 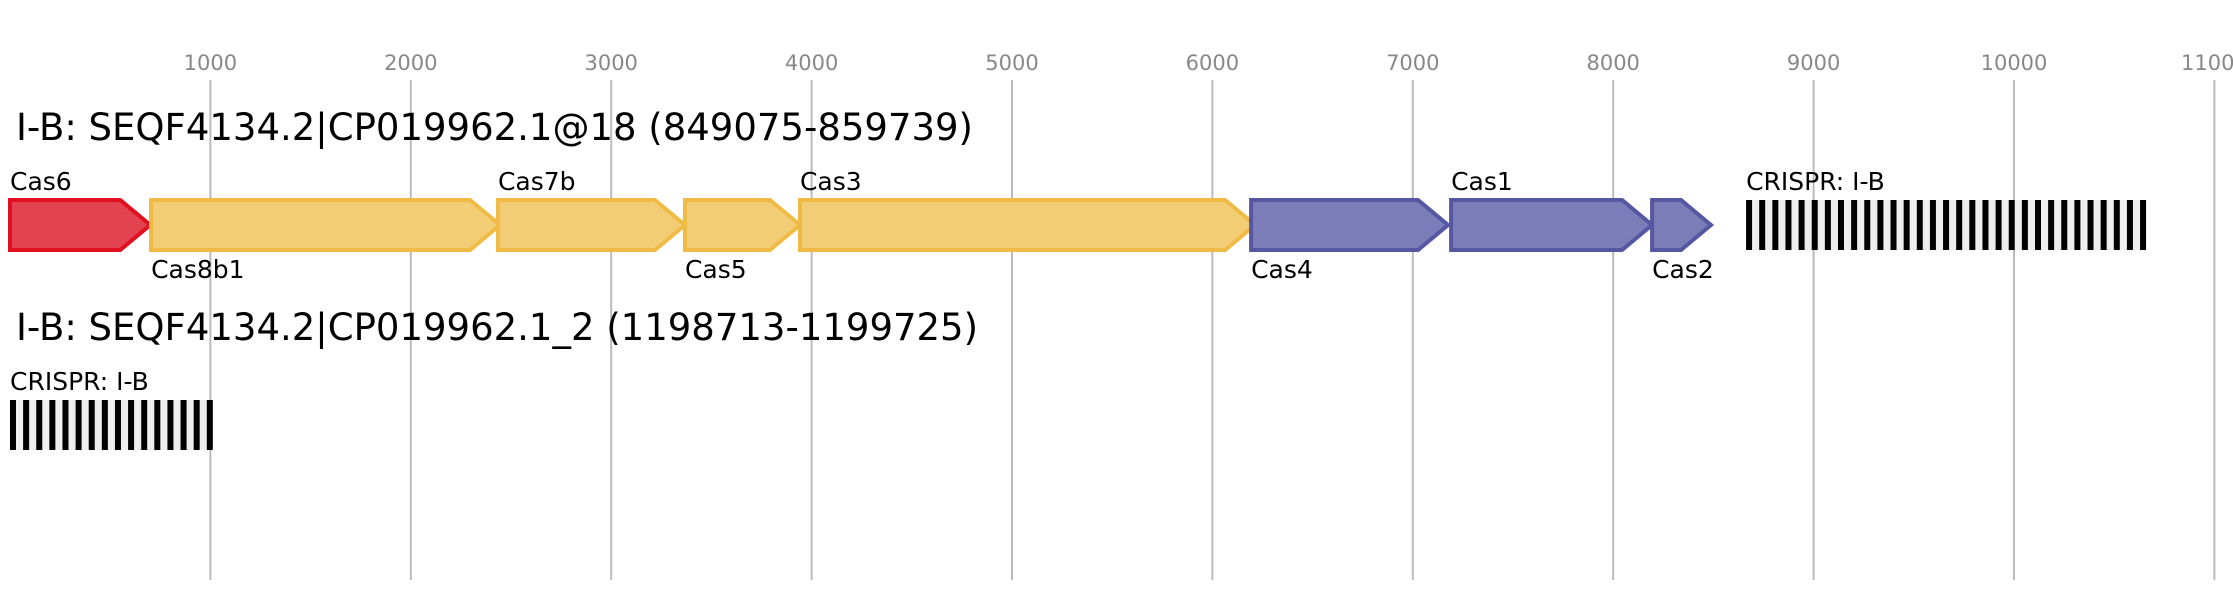 What do you see at coordinates (1412, 63) in the screenshot?
I see `tick-label: 7000` at bounding box center [1412, 63].